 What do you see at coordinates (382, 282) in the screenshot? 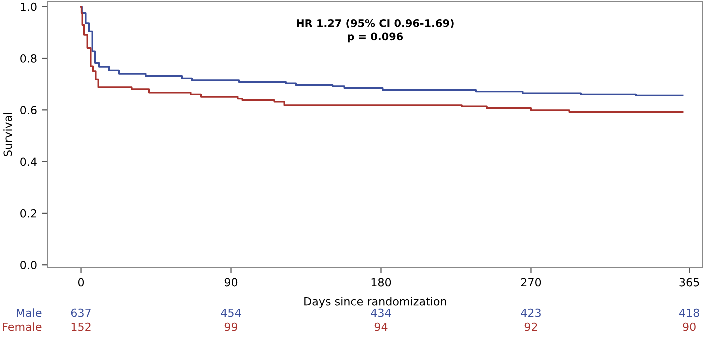
I see `x-tick-label: 180` at bounding box center [382, 282].